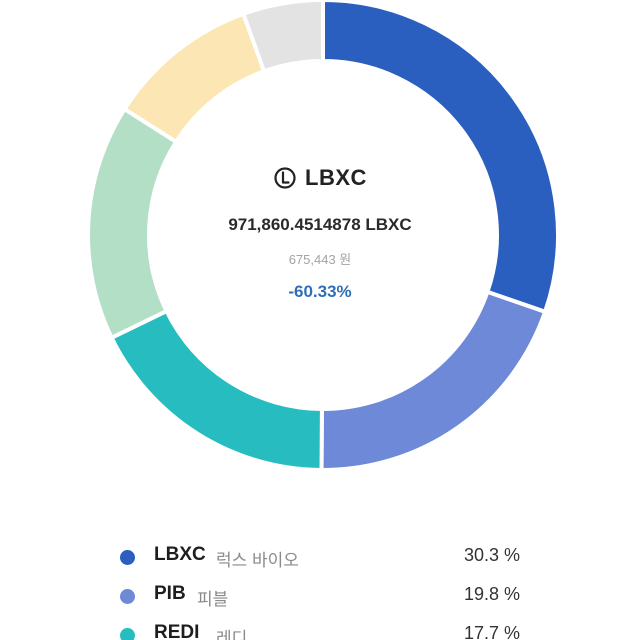 This screenshot has width=640, height=640. I want to click on donut-slice-pib, so click(433, 380).